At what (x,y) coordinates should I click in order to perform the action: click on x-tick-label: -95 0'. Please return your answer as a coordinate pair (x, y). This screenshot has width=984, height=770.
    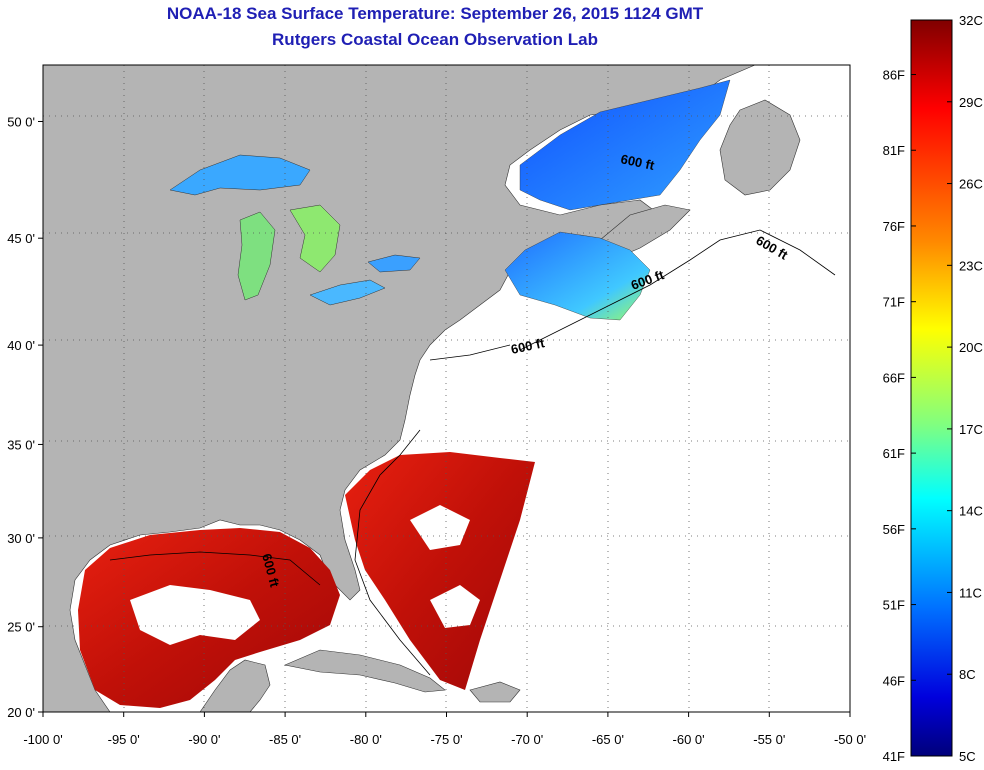
    Looking at the image, I should click on (124, 739).